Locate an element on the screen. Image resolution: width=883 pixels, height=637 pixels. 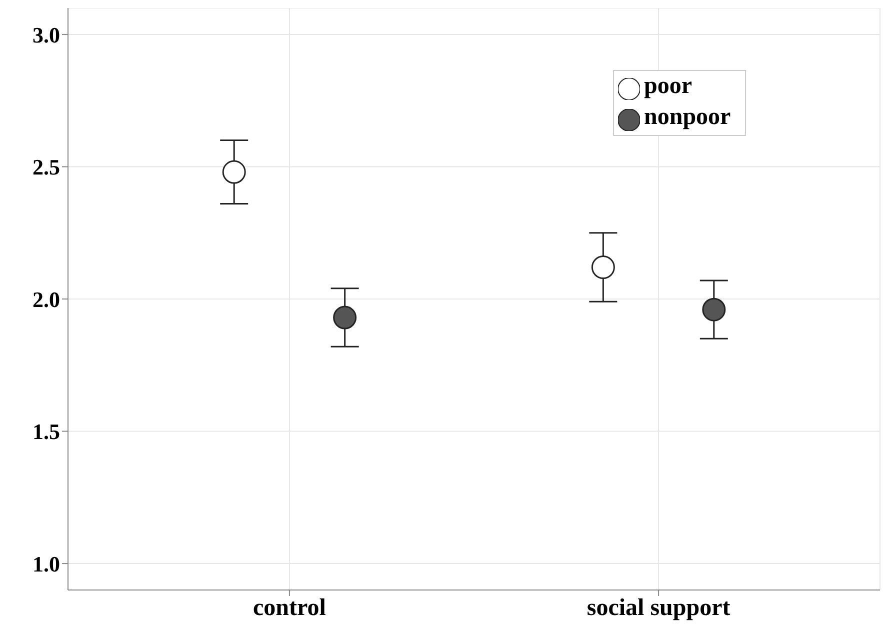
y-tick-label: 2.5 is located at coordinates (46, 167).